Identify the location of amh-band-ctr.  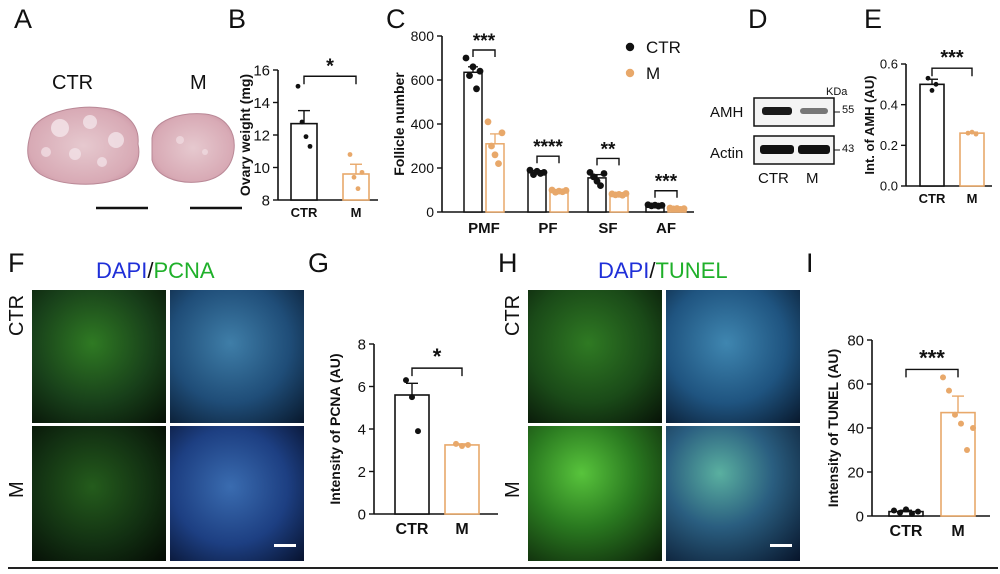
(777, 111).